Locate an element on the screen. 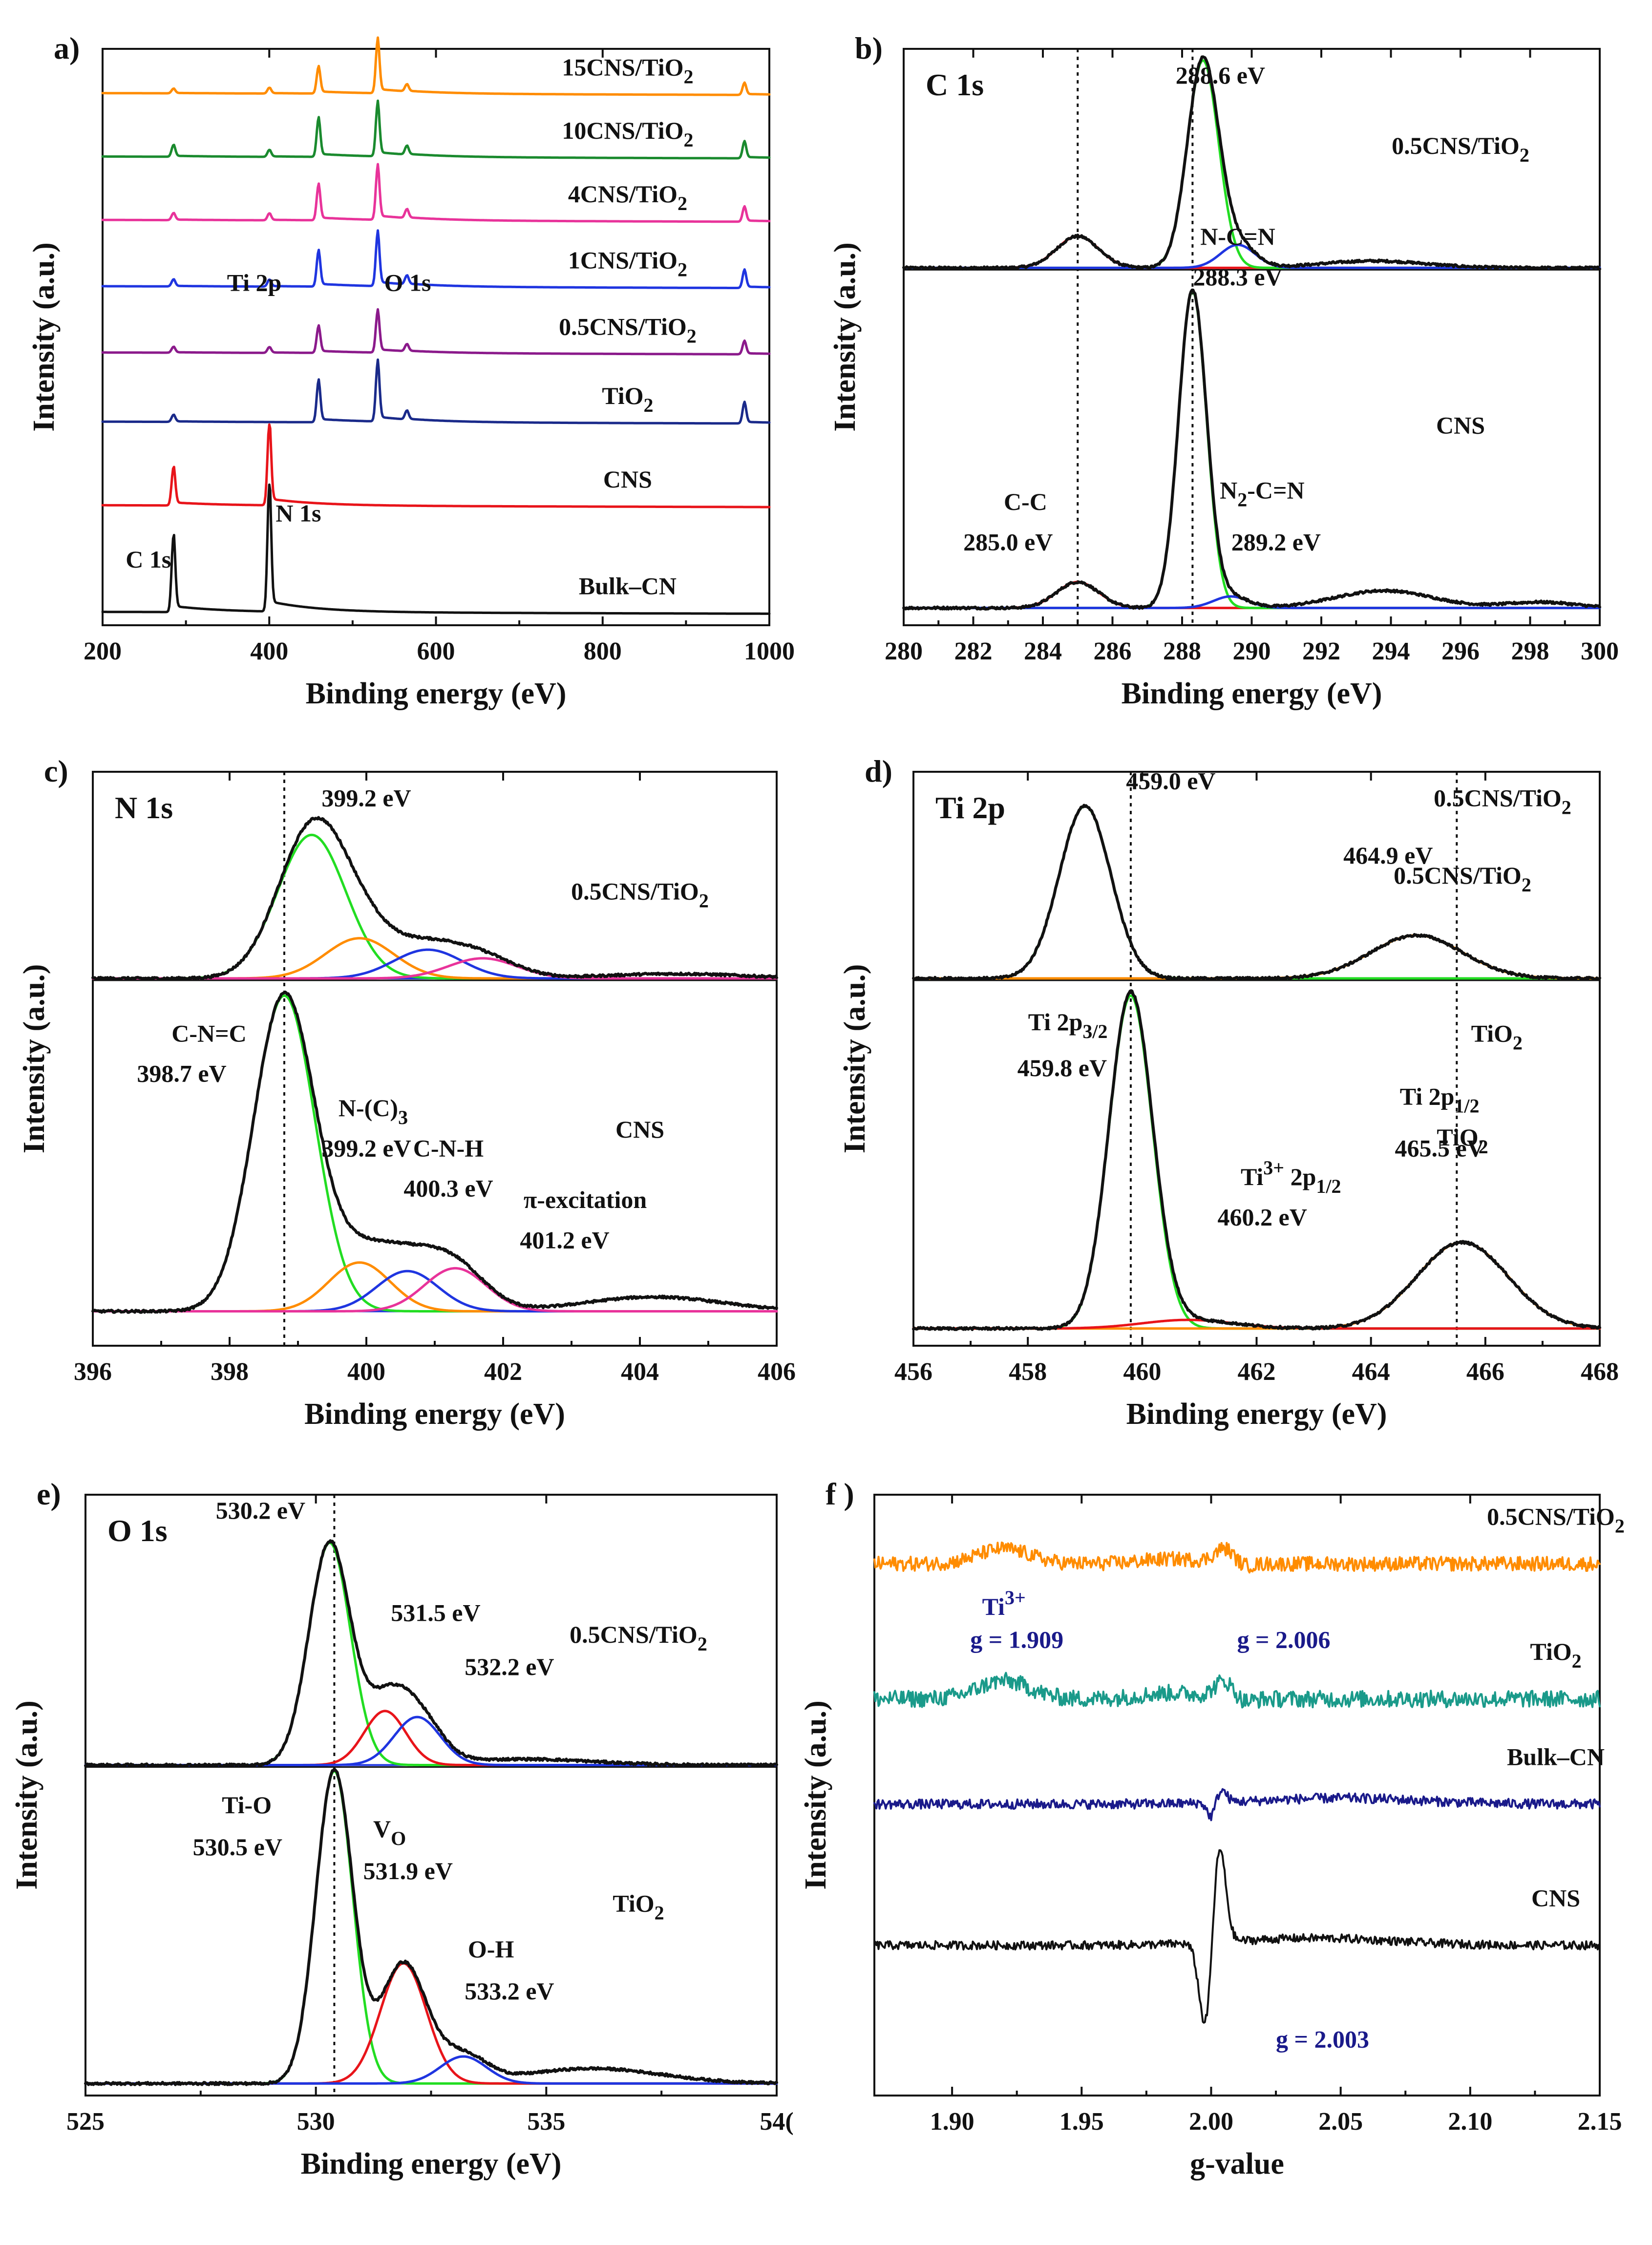 The image size is (1652, 2245). annotation: 399.2 eV is located at coordinates (366, 1148).